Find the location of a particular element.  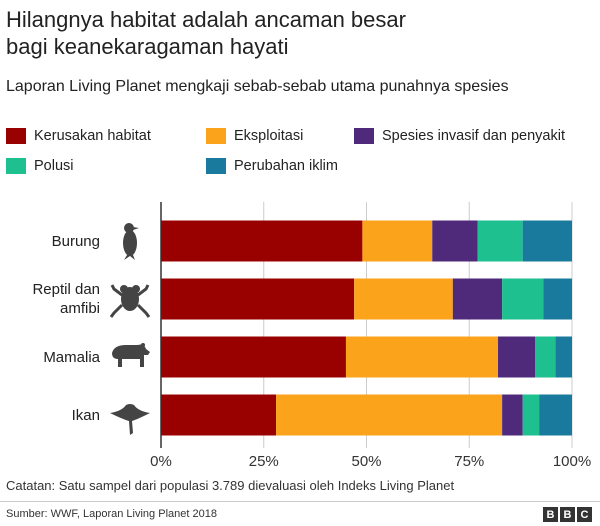

category-label: Mamalia is located at coordinates (50, 357).